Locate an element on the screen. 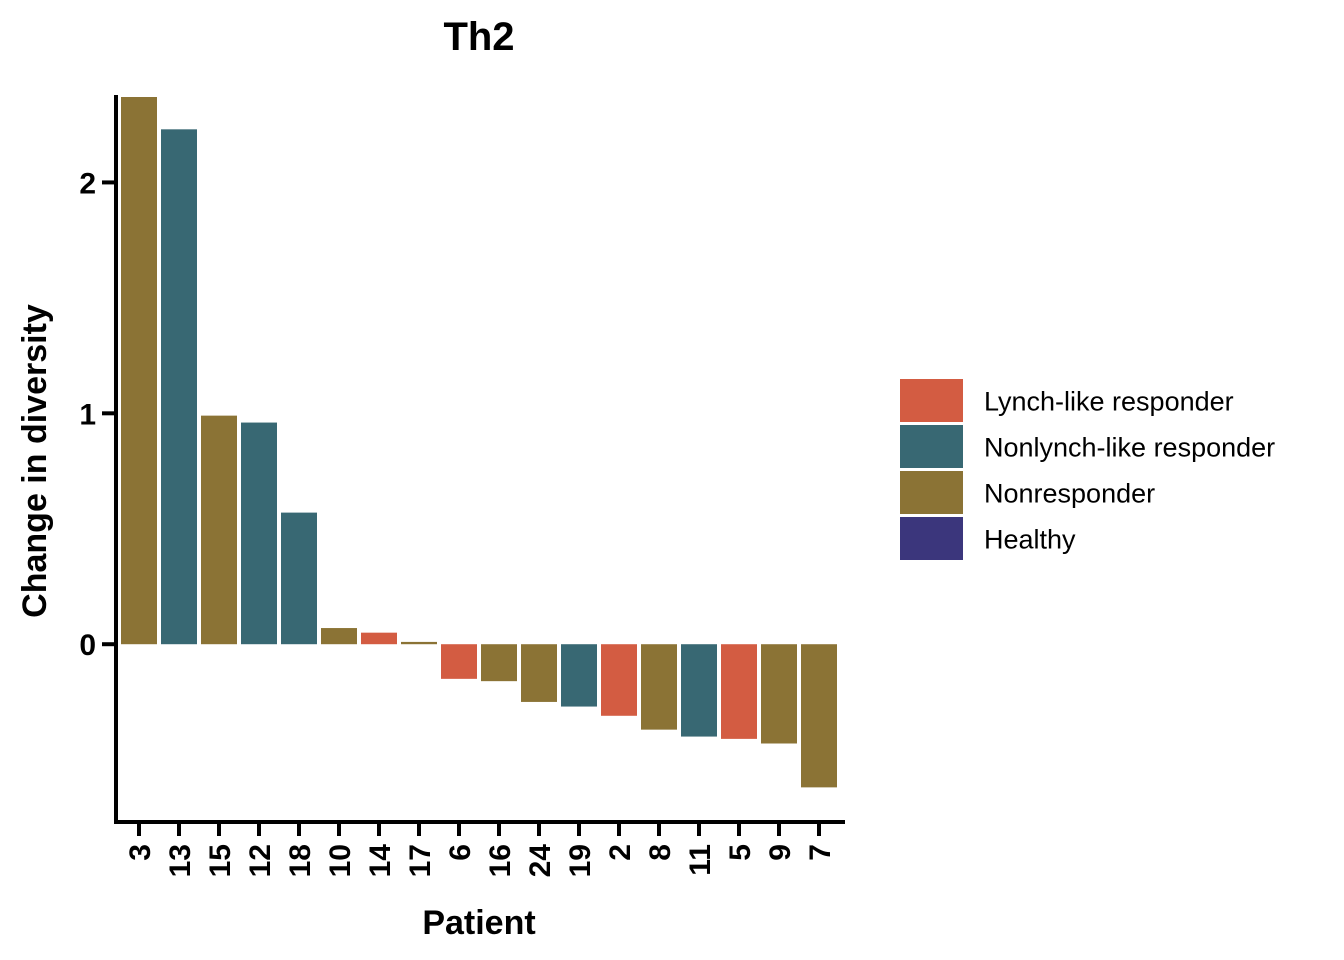 This screenshot has height=960, width=1344. x-tick-label: 17 is located at coordinates (420, 860).